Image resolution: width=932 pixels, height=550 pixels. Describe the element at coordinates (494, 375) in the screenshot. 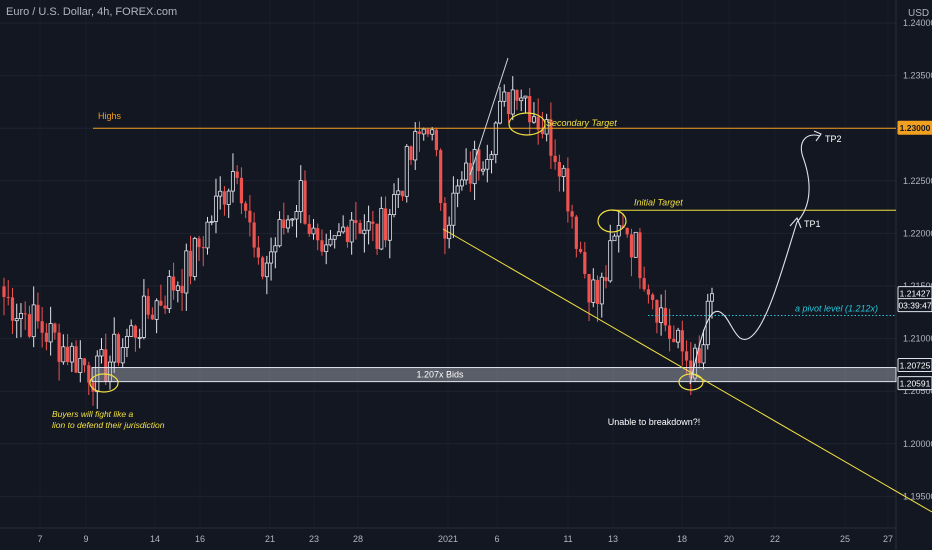

I see `bids-zone` at that location.